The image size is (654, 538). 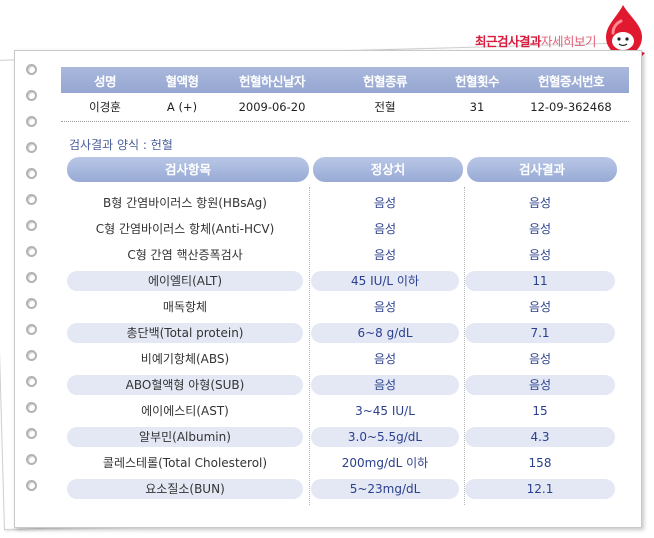 I want to click on normal-range: 200mg/dL 이하, so click(x=385, y=463).